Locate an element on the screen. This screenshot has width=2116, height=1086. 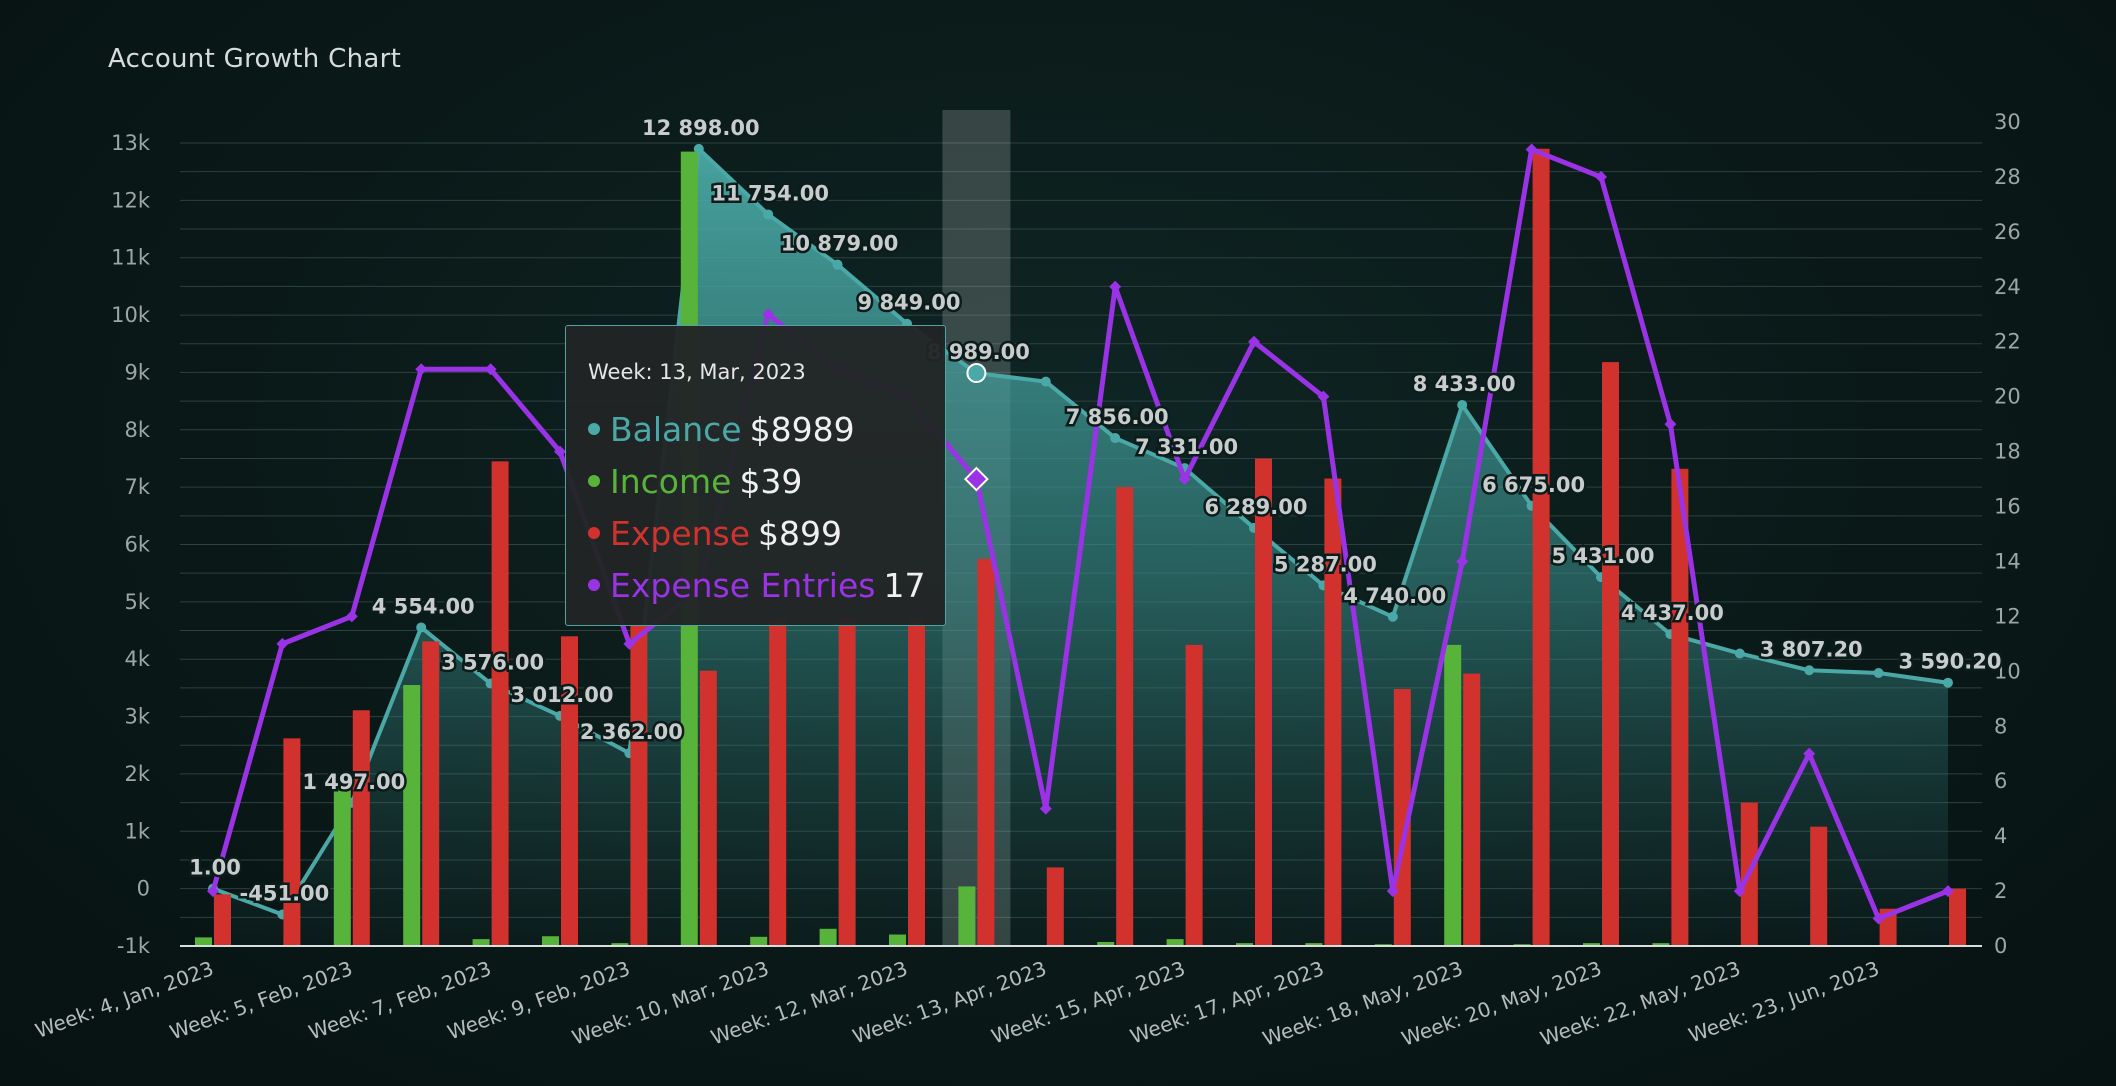
balance-data-label: 3 012.00 is located at coordinates (562, 695).